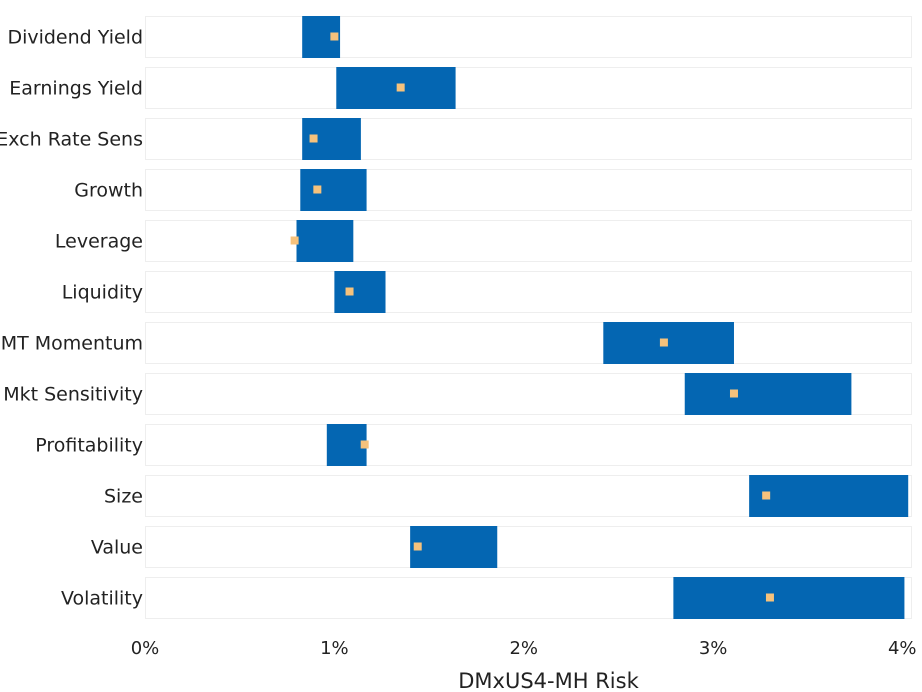 The width and height of the screenshot is (922, 692). I want to click on category-label: Liquidity, so click(102, 293).